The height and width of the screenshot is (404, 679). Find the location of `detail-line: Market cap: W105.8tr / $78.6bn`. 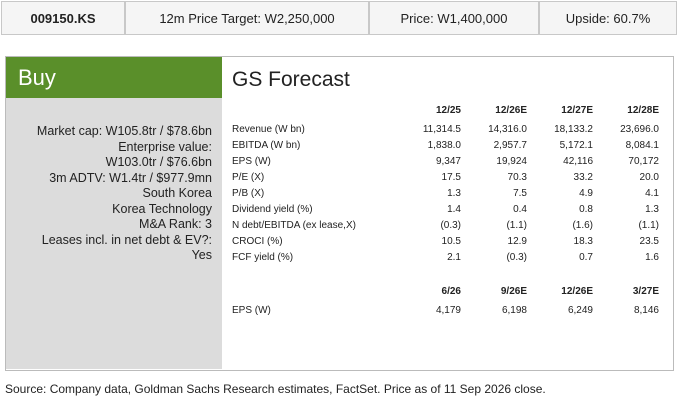

detail-line: Market cap: W105.8tr / $78.6bn is located at coordinates (124, 131).